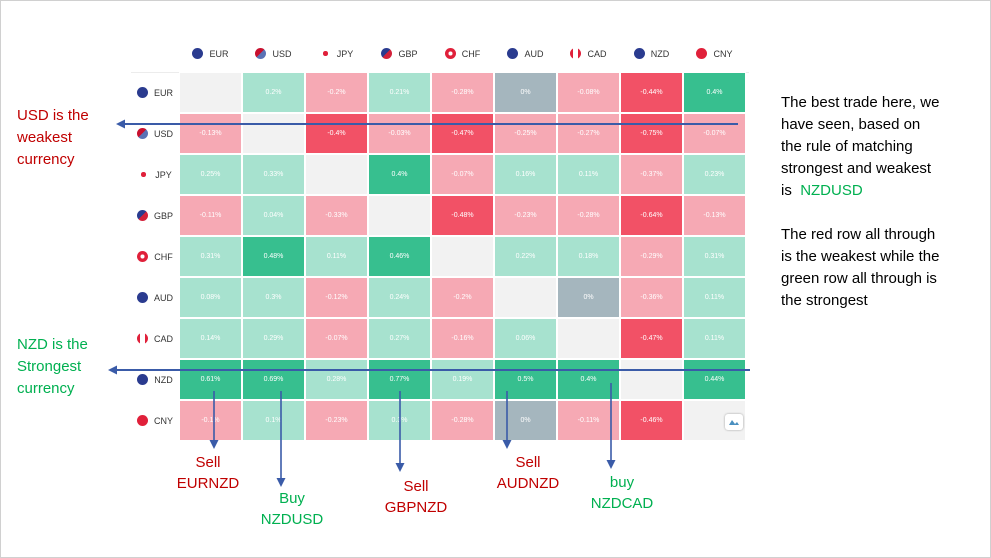 The height and width of the screenshot is (558, 991). I want to click on matrix-cell-chf-aud: 0.22%, so click(525, 256).